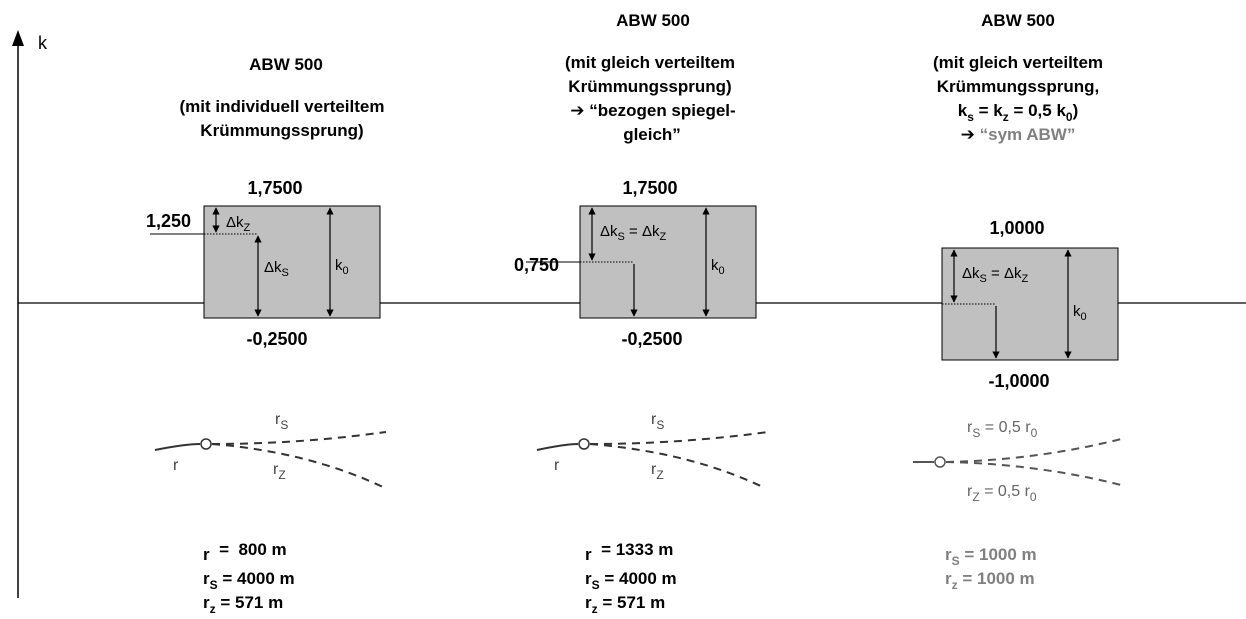 Image resolution: width=1246 pixels, height=619 pixels. What do you see at coordinates (281, 130) in the screenshot?
I see `panel-1-subtitle-line-2: Krümmungssprung)` at bounding box center [281, 130].